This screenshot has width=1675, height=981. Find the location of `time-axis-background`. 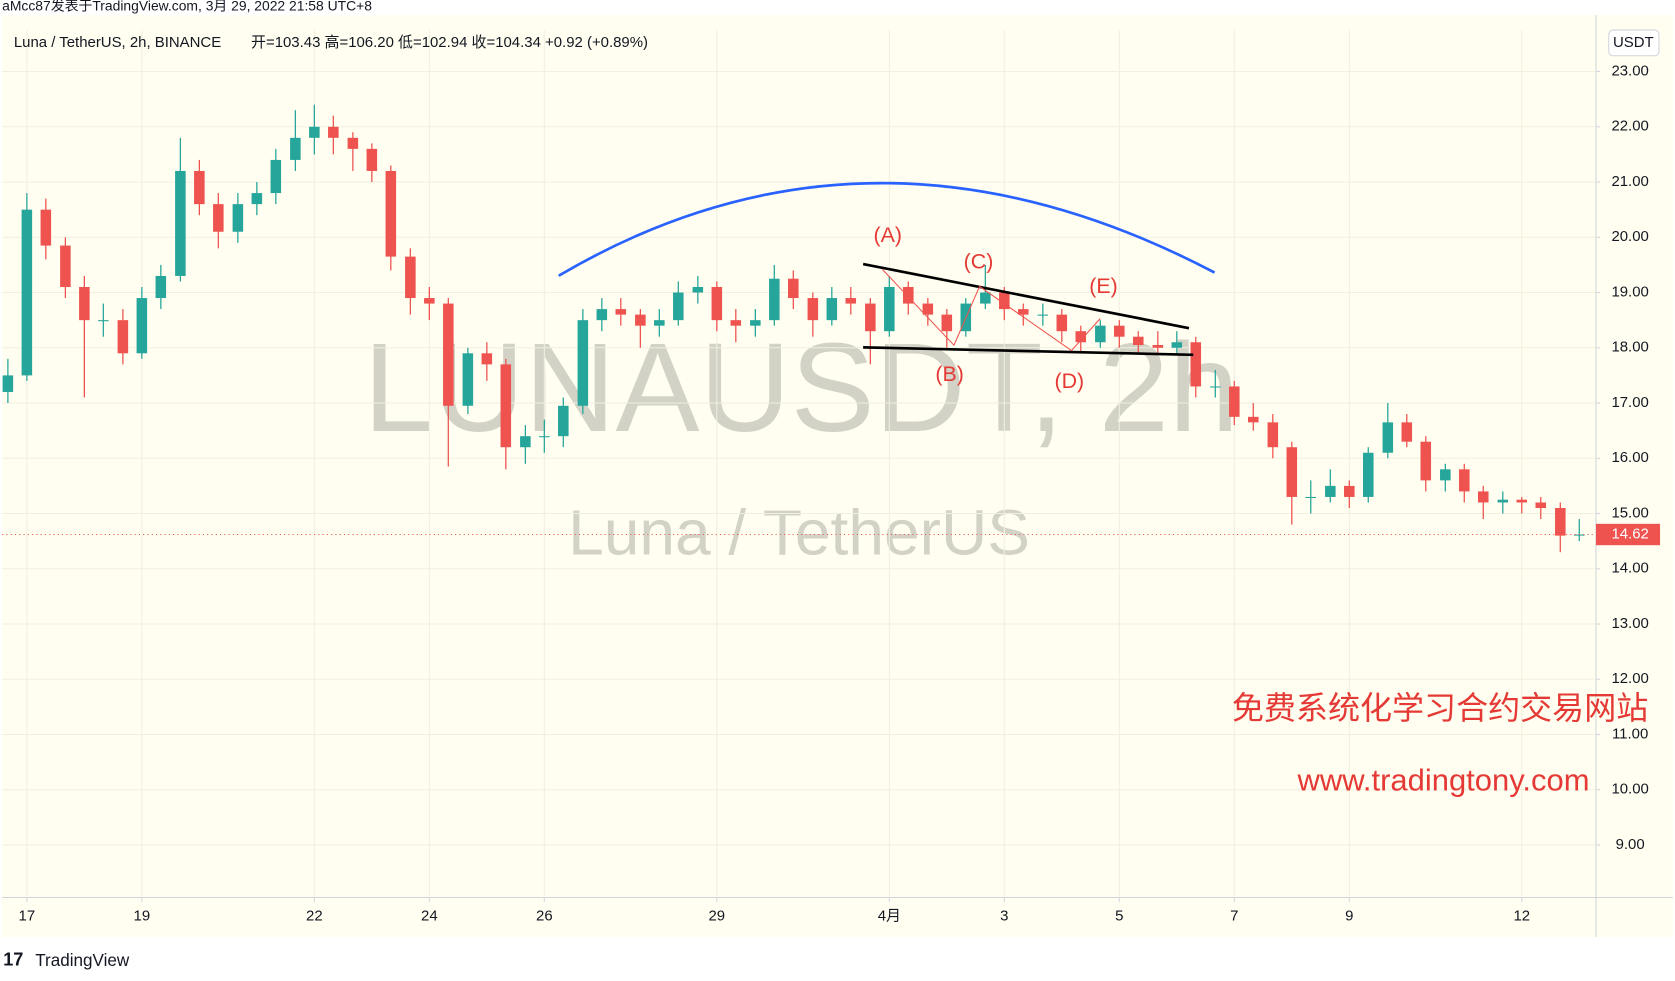

time-axis-background is located at coordinates (837, 917).